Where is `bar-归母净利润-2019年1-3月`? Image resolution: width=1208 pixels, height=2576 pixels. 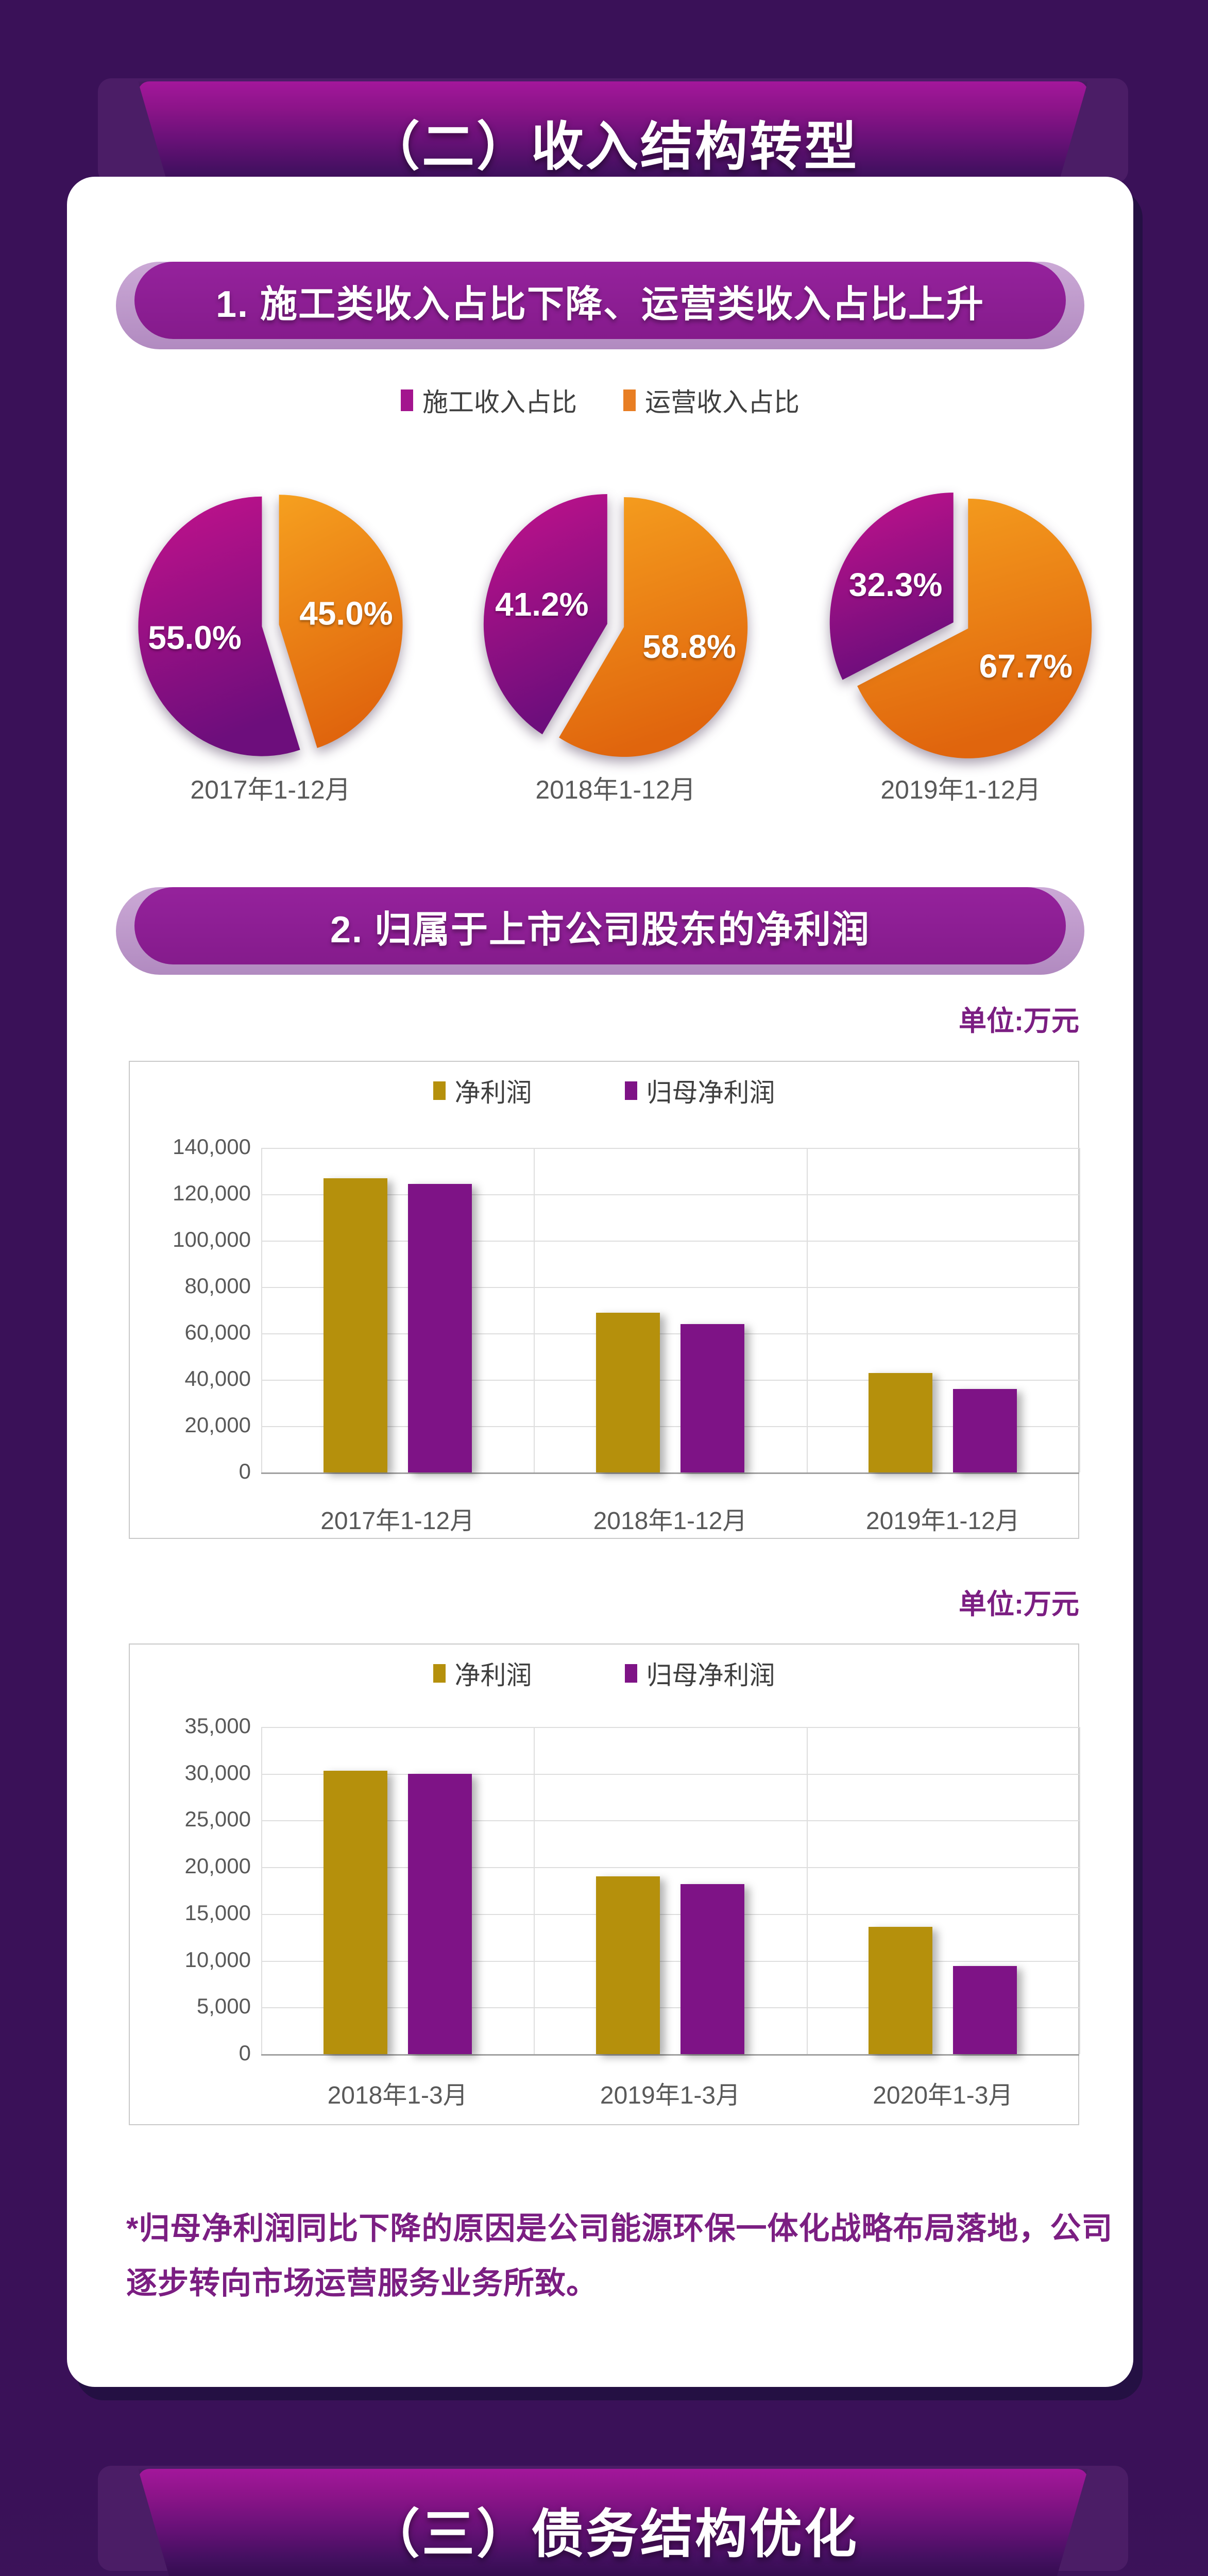
bar-归母净利润-2019年1-3月 is located at coordinates (712, 1969).